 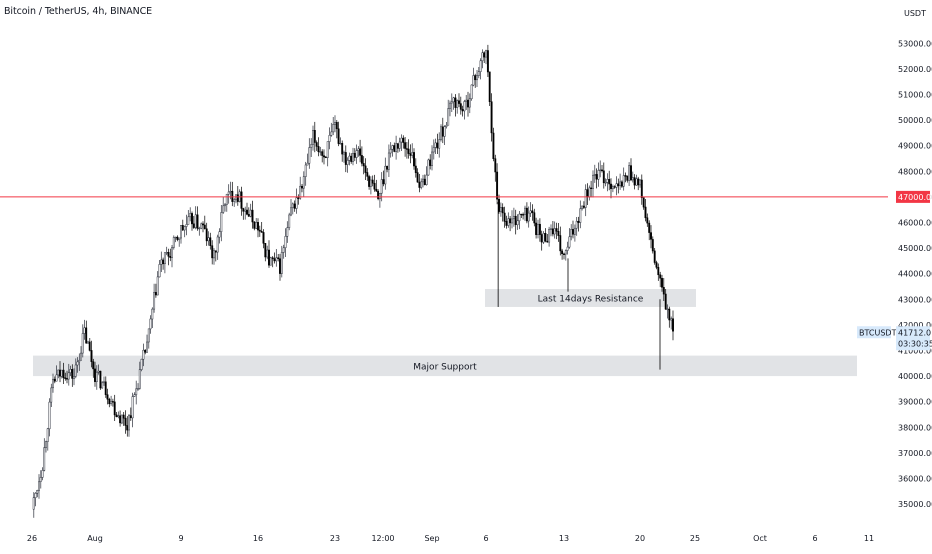 What do you see at coordinates (450, 538) in the screenshot?
I see `x-axis: 26 Aug 9 16 23 12:00 Sep 6 13 20 25 Oct 6 11` at bounding box center [450, 538].